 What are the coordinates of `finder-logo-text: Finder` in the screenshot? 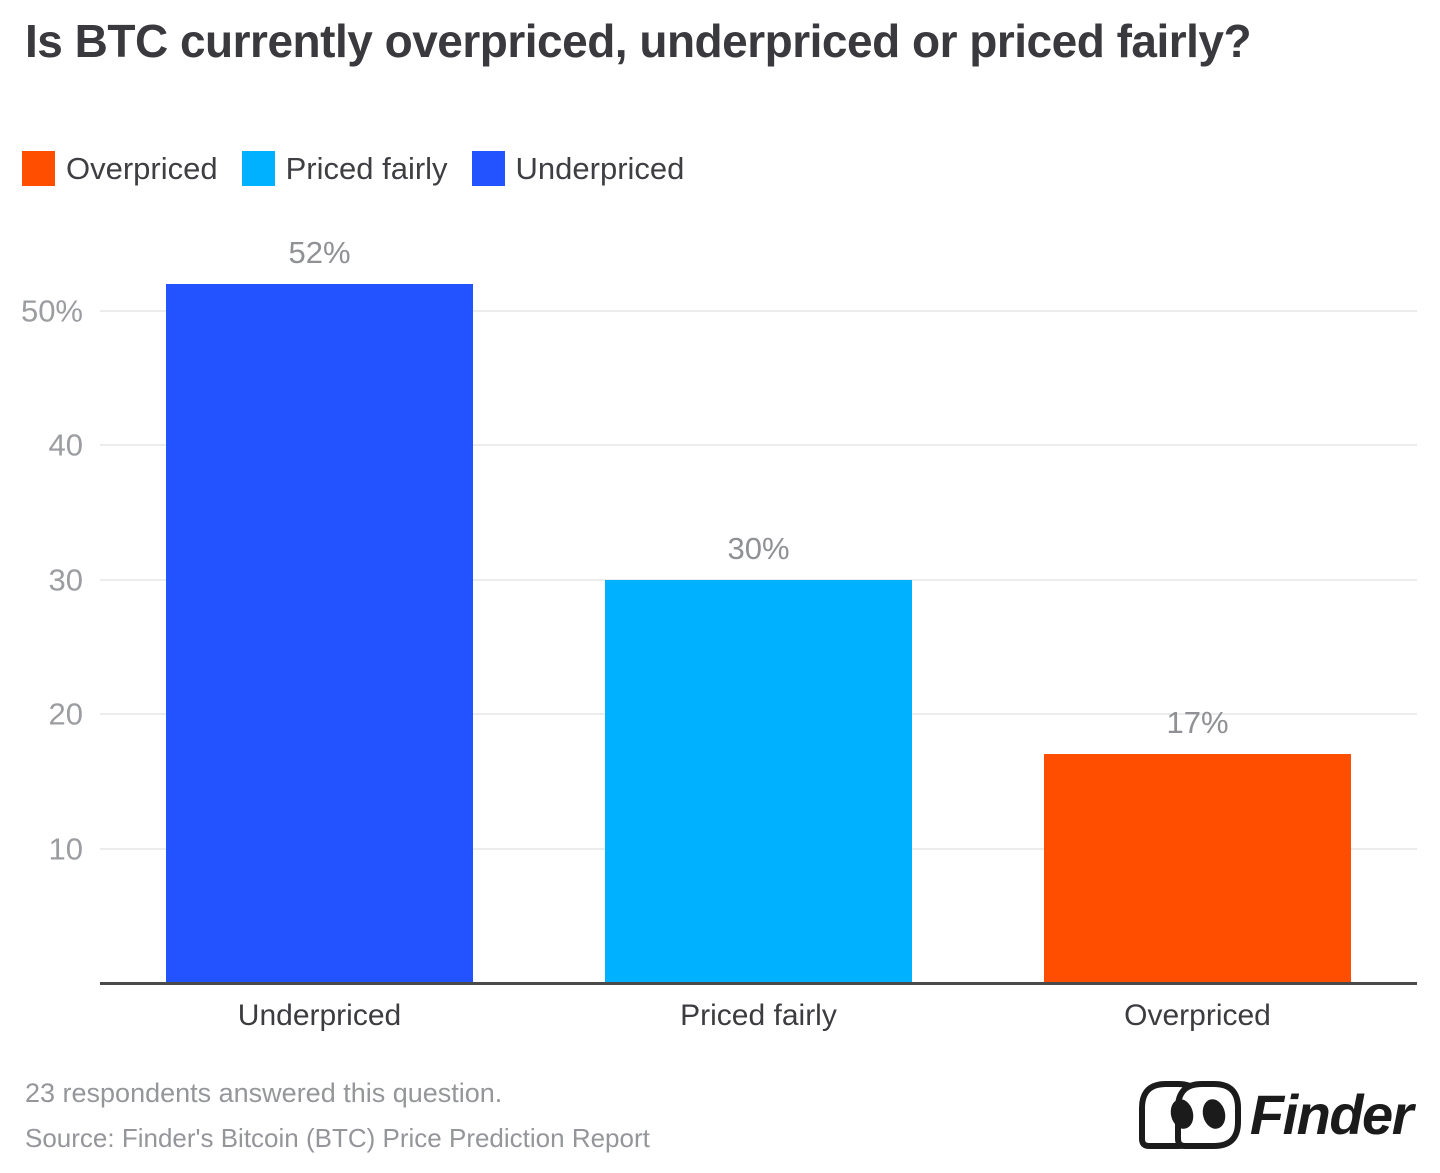 It's located at (1331, 1114).